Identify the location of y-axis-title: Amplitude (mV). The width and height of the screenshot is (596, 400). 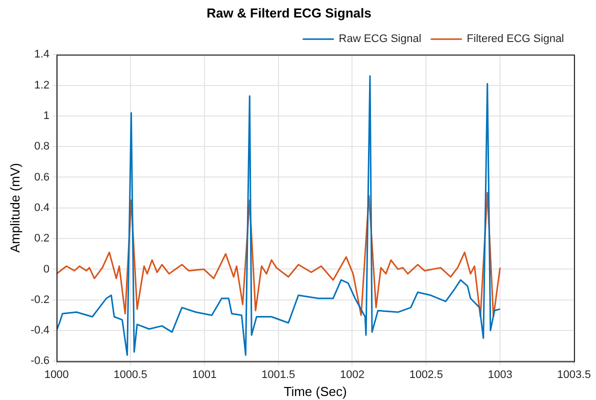
(14, 208).